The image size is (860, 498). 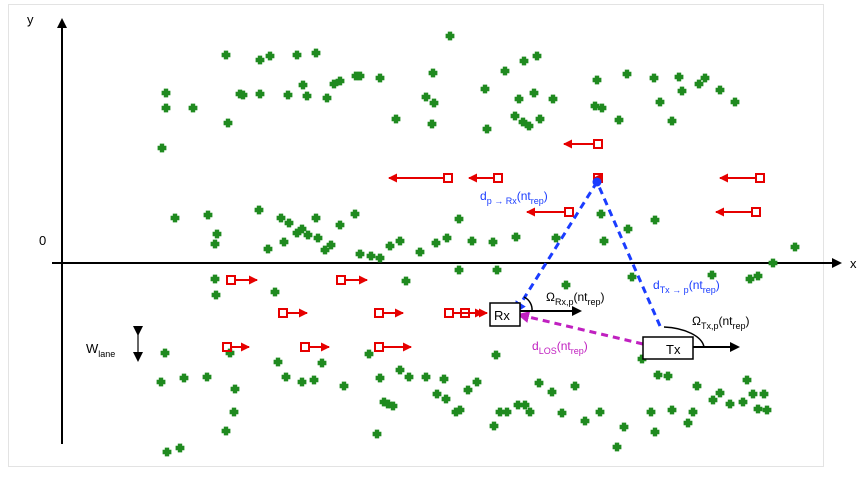 I want to click on tx-label: Tx, so click(x=673, y=349).